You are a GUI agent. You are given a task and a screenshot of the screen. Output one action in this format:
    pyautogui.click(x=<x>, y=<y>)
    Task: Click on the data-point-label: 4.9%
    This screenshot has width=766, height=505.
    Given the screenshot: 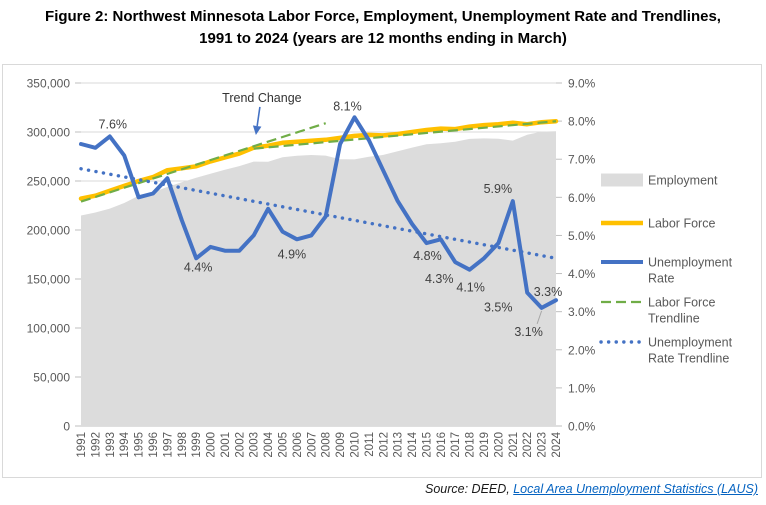 What is the action you would take?
    pyautogui.click(x=292, y=254)
    